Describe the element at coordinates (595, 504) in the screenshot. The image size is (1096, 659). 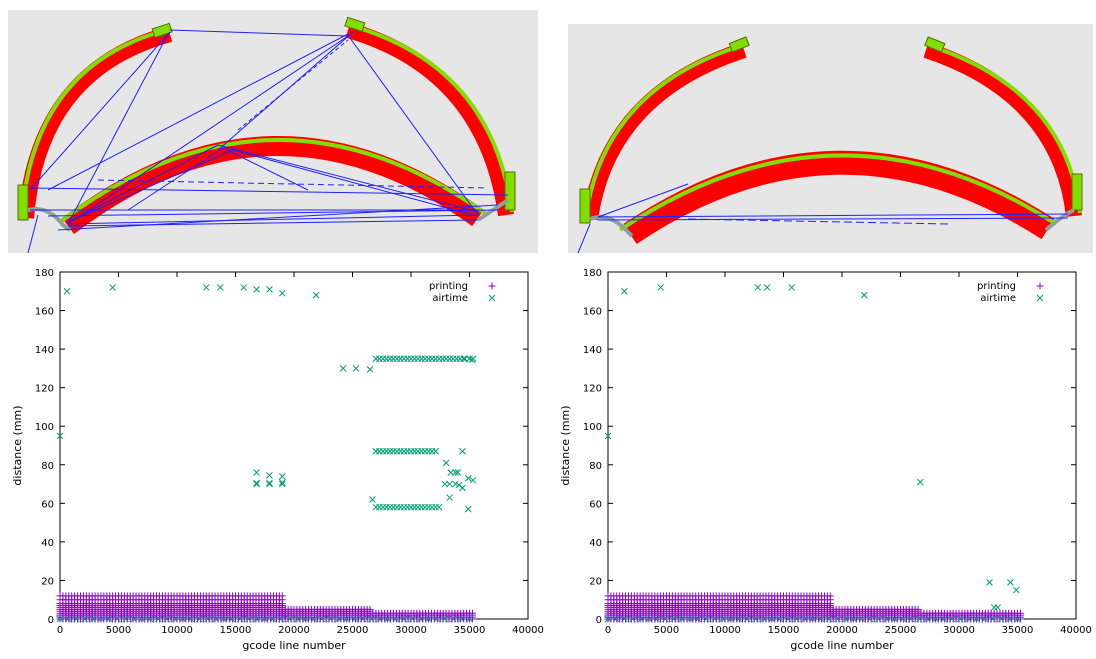
I see `y-tick-label: 60` at that location.